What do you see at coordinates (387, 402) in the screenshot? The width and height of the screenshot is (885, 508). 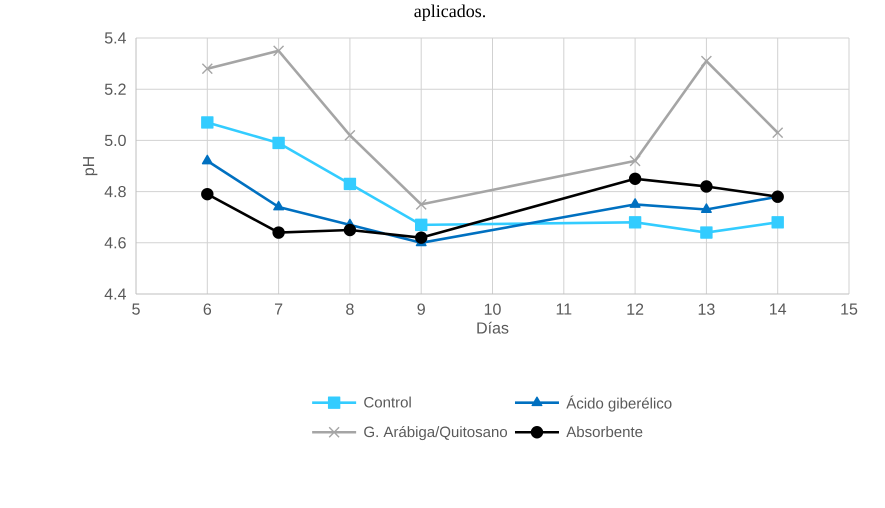 I see `legend-label: Control` at bounding box center [387, 402].